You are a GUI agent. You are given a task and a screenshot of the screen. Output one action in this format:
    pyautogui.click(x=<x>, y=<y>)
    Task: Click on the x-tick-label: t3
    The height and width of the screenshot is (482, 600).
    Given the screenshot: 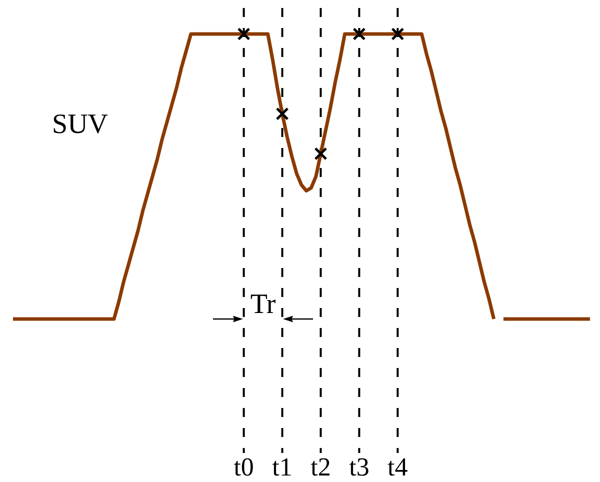 What is the action you would take?
    pyautogui.click(x=359, y=467)
    